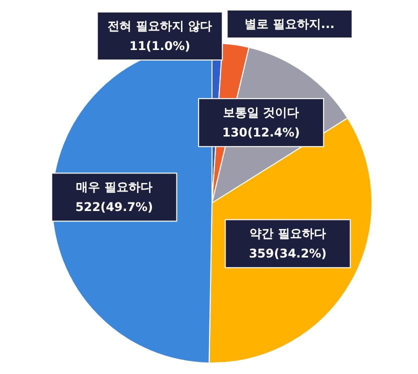  I want to click on data-label: 359(34.2%), so click(287, 253).